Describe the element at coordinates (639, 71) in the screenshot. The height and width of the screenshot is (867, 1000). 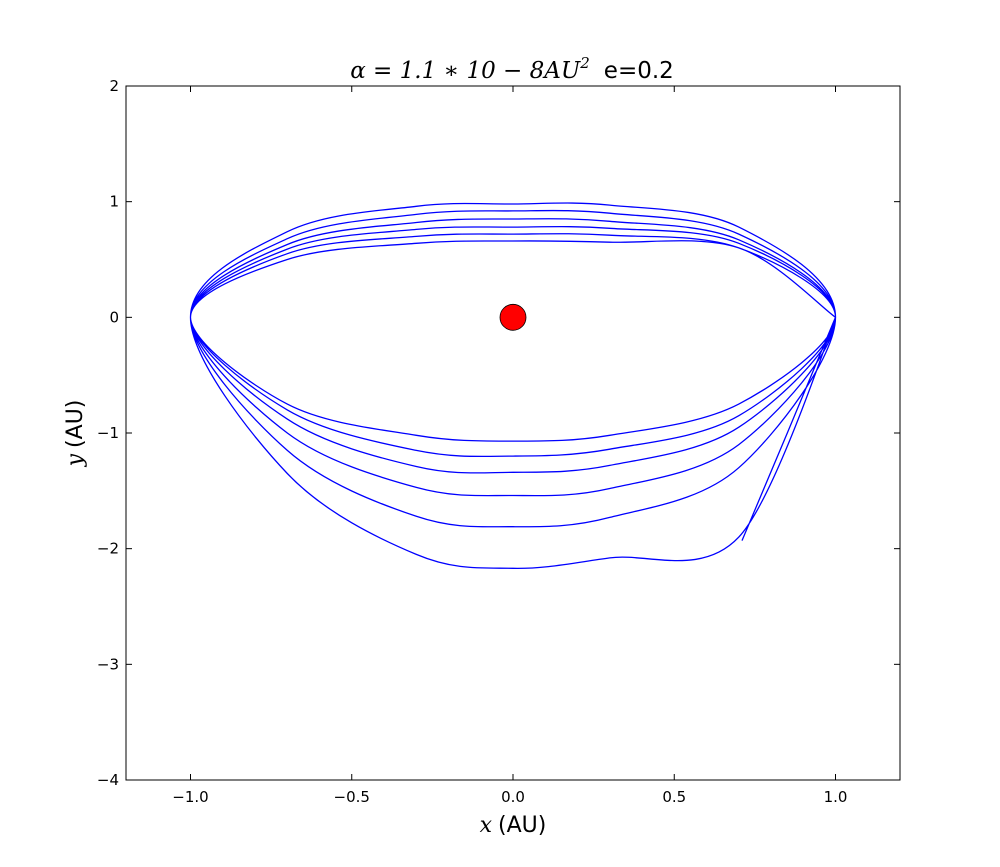
I see `title-text: e=0.2` at that location.